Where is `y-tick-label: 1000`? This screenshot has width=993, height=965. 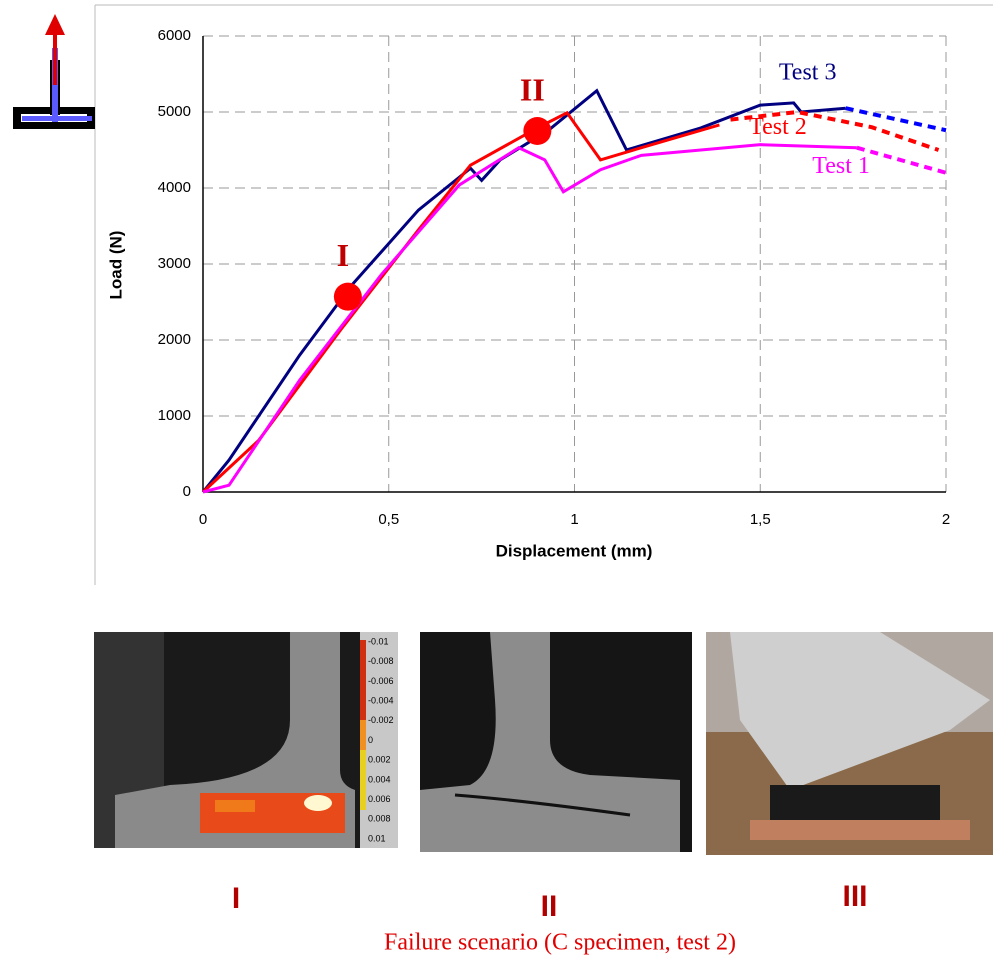
y-tick-label: 1000 is located at coordinates (174, 415).